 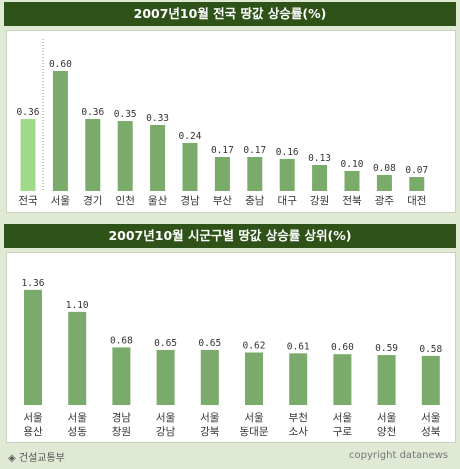 What do you see at coordinates (431, 432) in the screenshot?
I see `chart2-category-label-9-1: 성북` at bounding box center [431, 432].